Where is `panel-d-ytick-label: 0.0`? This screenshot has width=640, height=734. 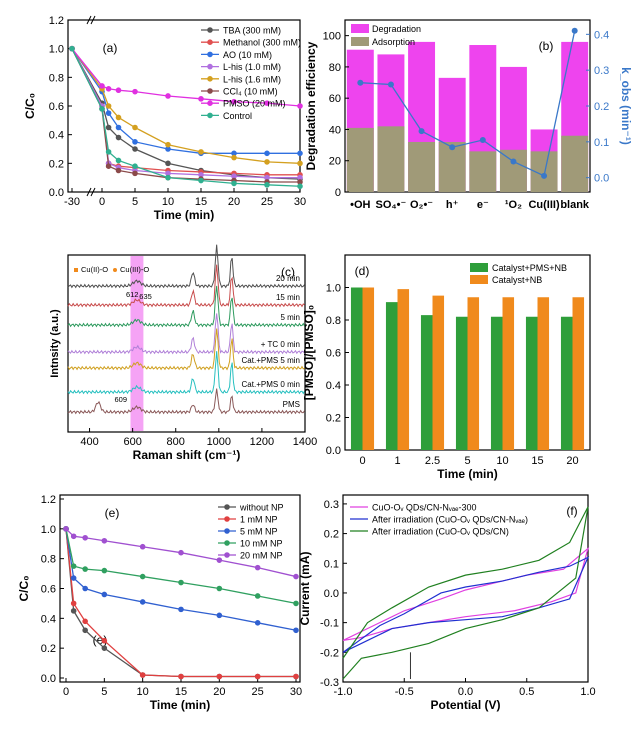
panel-d-ytick-label: 0.0 is located at coordinates (333, 451).